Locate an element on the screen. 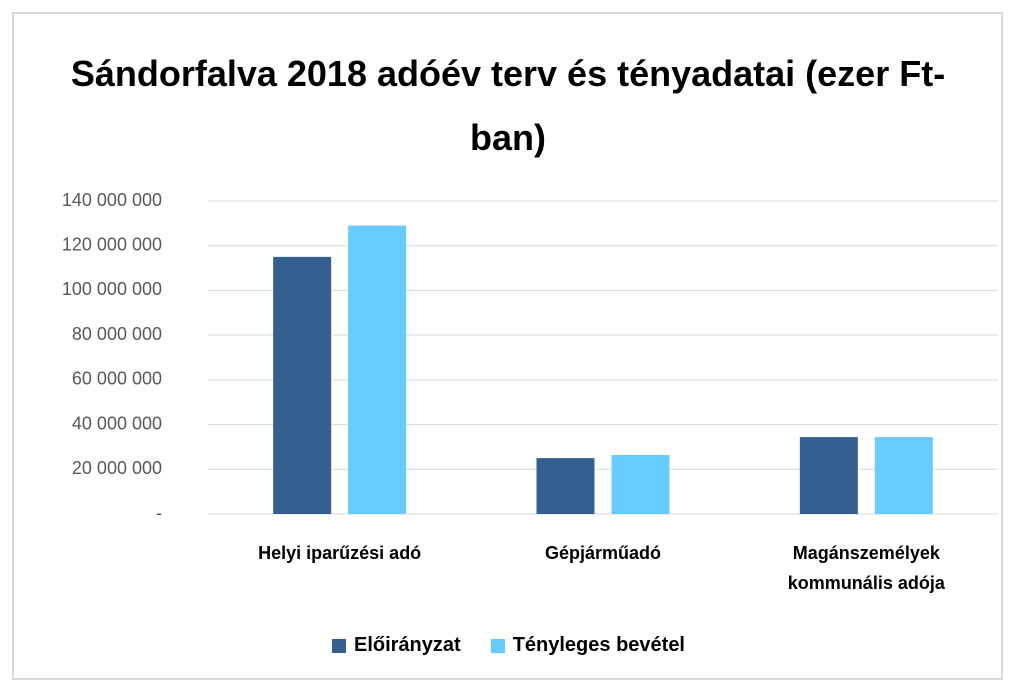  y-tick-label: 60 000 000 is located at coordinates (117, 379).